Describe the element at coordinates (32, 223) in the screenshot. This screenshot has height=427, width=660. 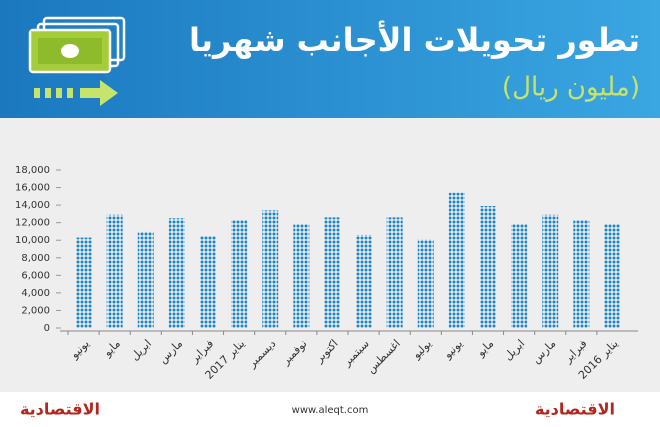
I see `y-tick-label: 12,000` at that location.